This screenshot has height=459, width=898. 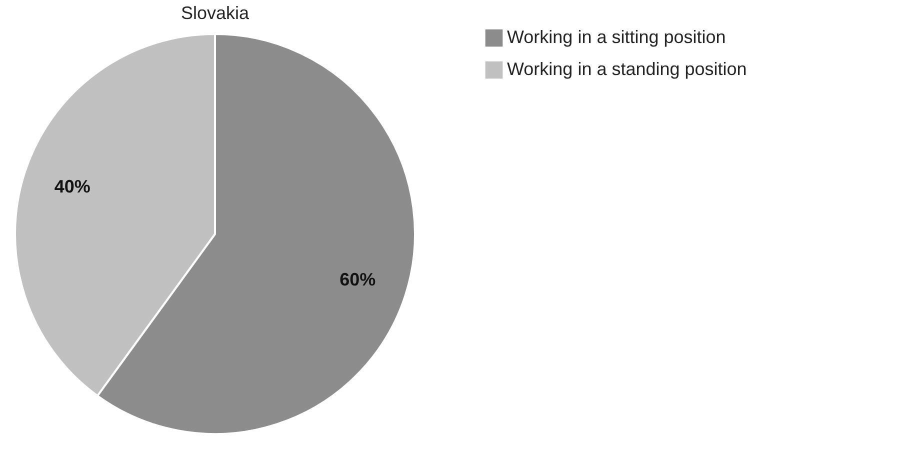 I want to click on data-label: 40%, so click(x=72, y=186).